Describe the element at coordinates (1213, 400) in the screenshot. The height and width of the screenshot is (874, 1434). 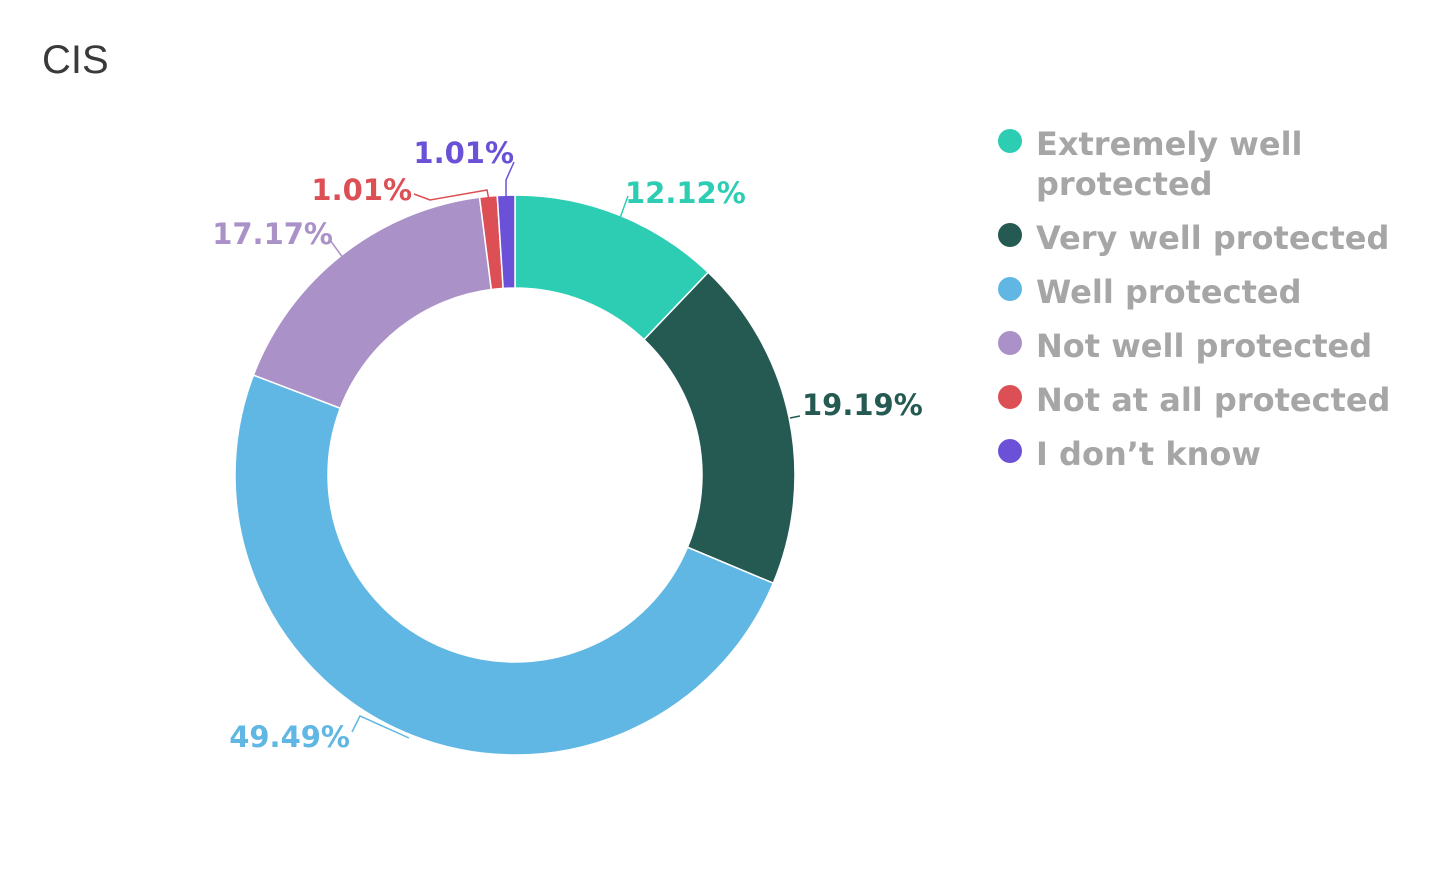
I see `legend-label: Not at all protected` at that location.